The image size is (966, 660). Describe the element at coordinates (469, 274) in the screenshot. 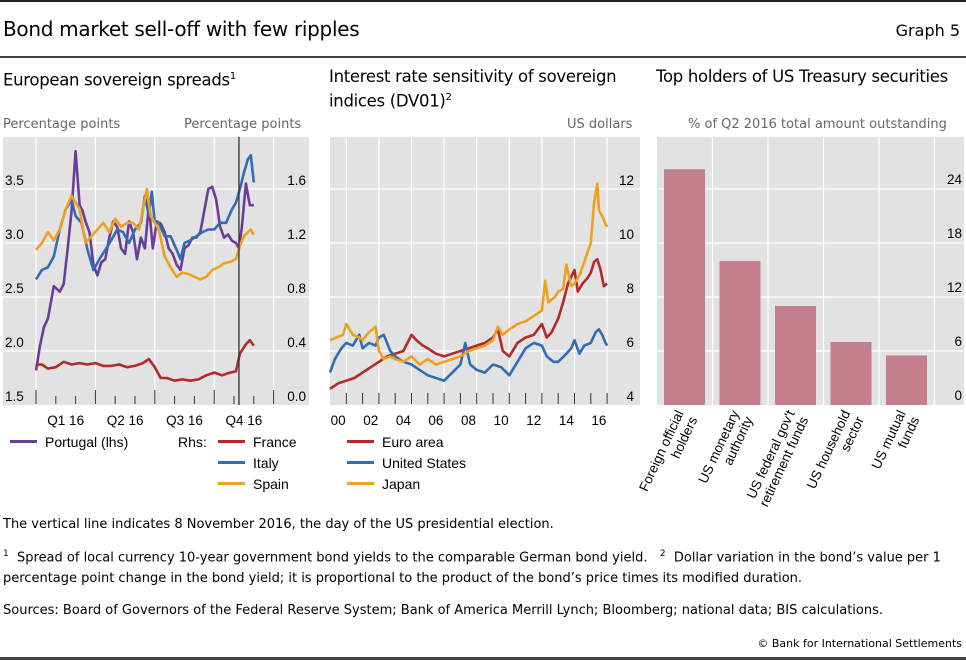

I see `series-line-japan` at that location.